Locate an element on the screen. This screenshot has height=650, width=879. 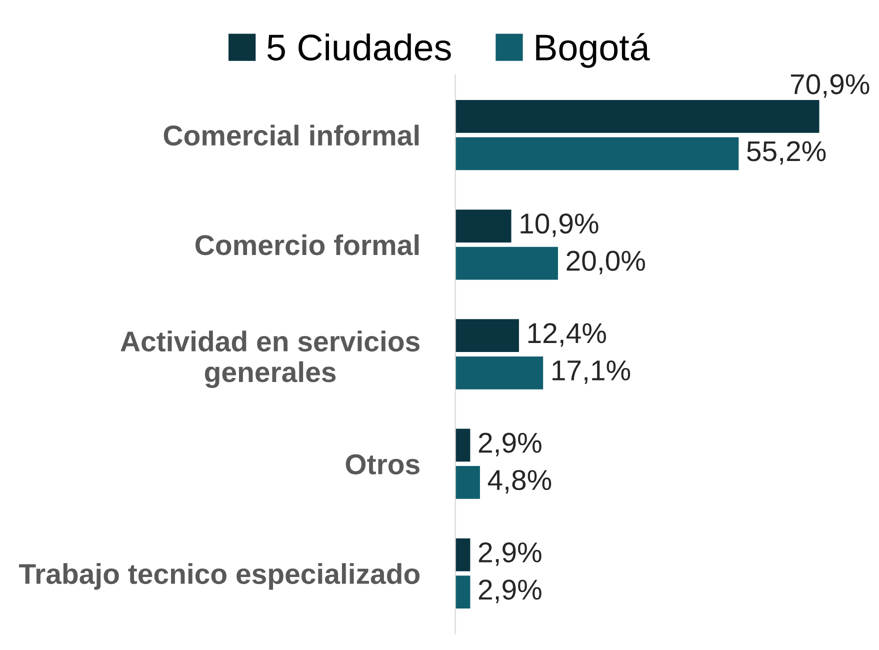
y-tick-label: Trabajo tecnico especializado is located at coordinates (219, 576).